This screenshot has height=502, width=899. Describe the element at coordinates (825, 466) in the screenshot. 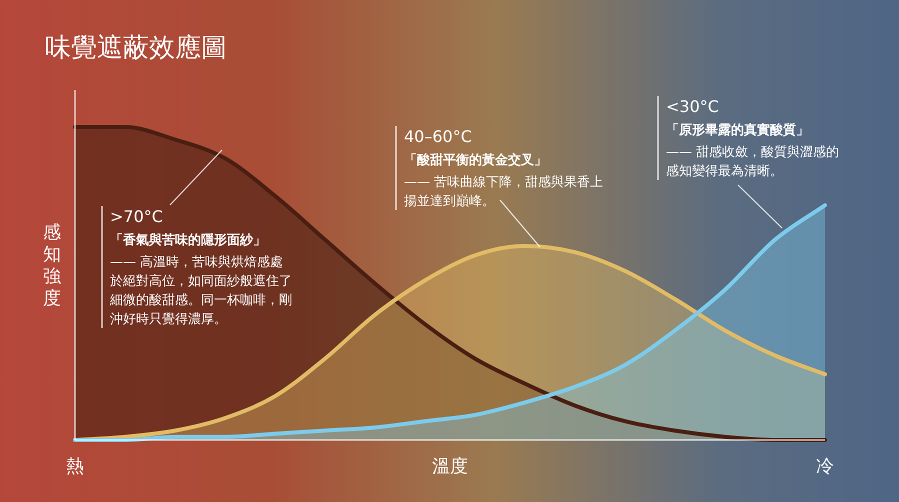

I see `x-tick-label: 冷` at that location.